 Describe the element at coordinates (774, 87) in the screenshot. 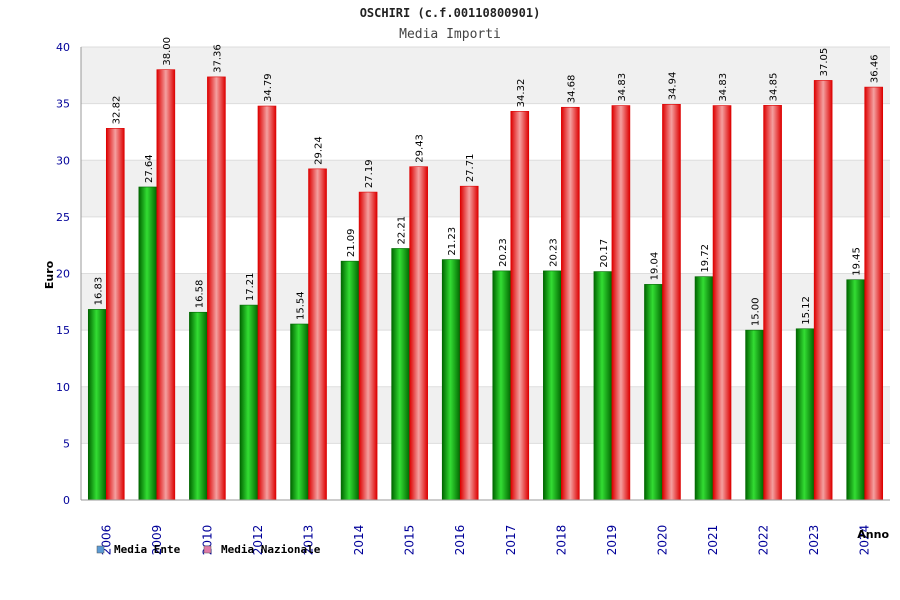

I see `data-label-media-nazionale: 34.85` at that location.